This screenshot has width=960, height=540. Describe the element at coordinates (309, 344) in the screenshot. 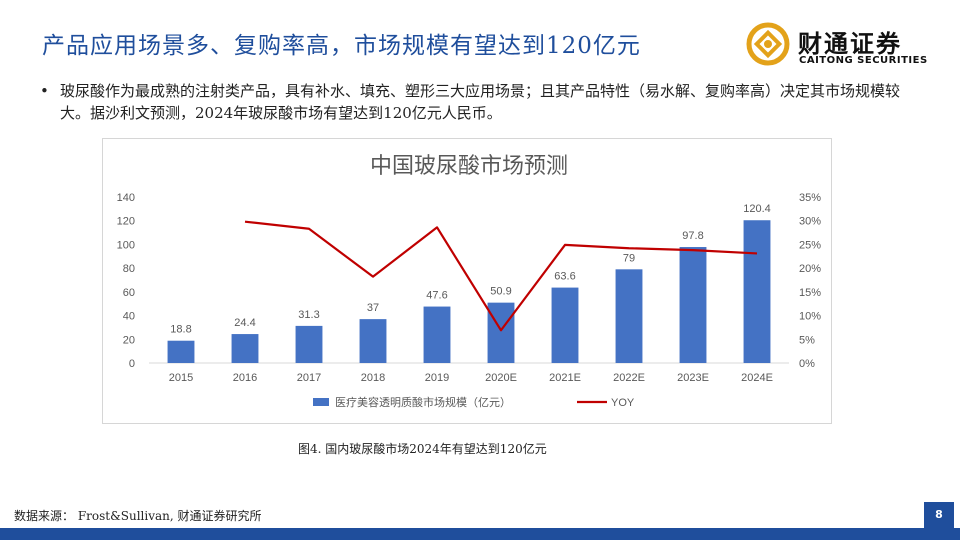

I see `bar-2017` at that location.